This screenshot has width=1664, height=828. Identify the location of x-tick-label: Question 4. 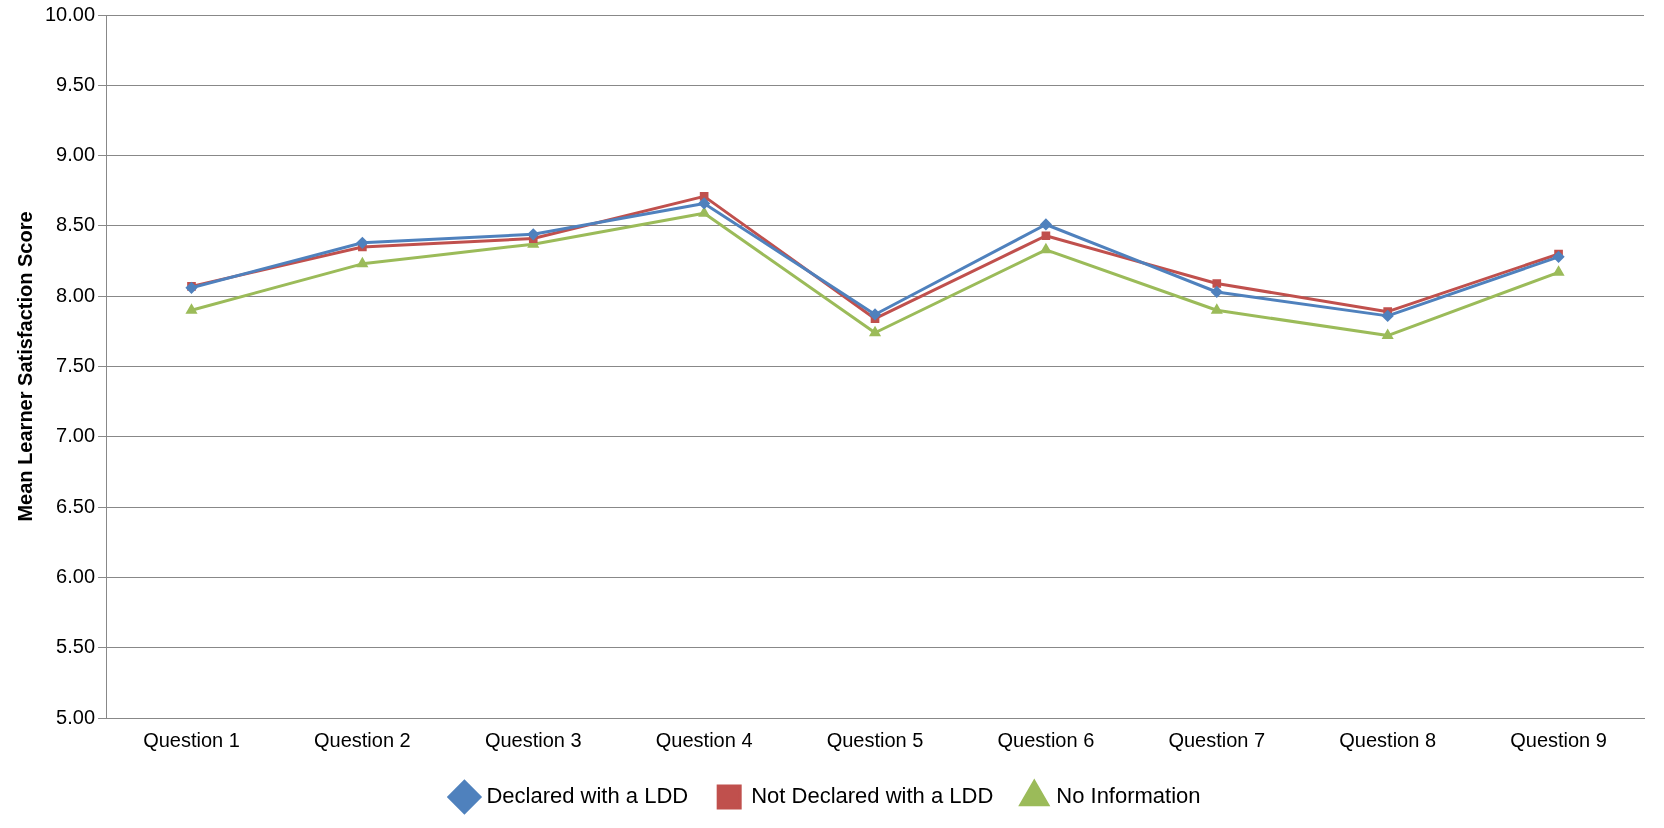
(704, 739).